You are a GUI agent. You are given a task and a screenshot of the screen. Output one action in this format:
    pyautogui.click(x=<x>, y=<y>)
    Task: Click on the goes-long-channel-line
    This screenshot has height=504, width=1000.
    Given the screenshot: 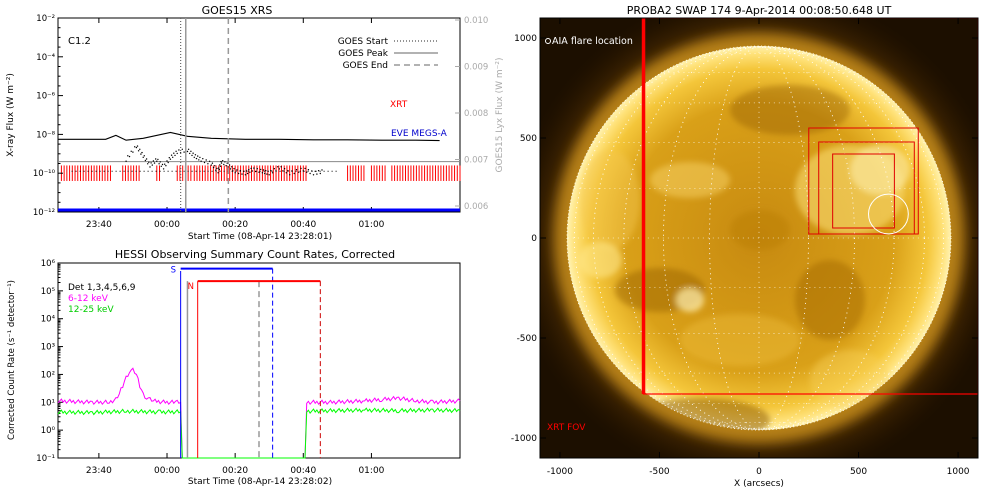 What is the action you would take?
    pyautogui.click(x=249, y=136)
    